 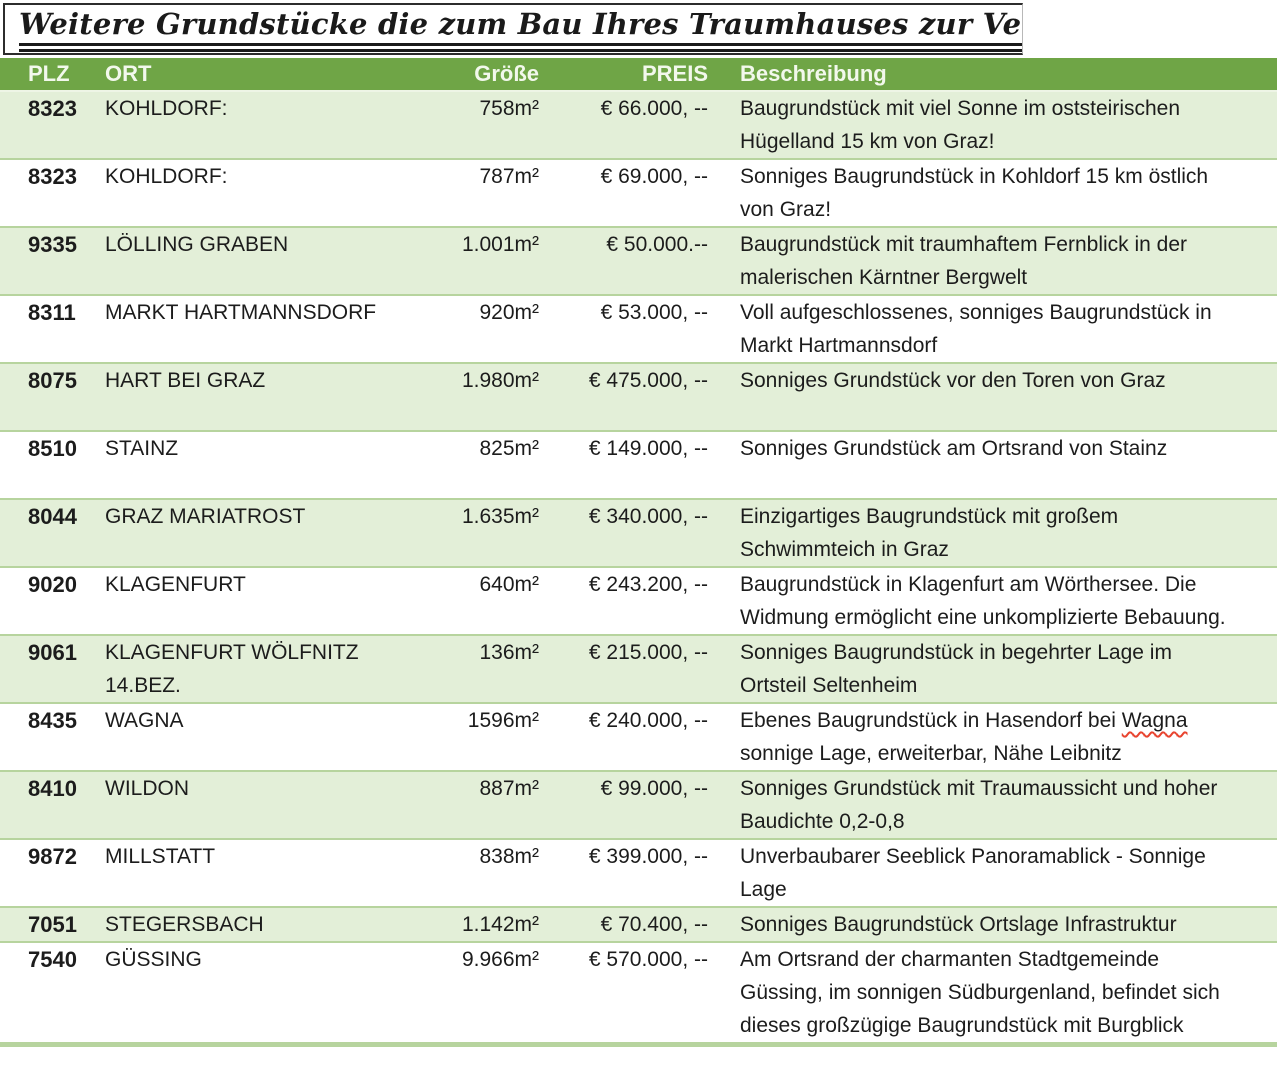 What do you see at coordinates (485, 600) in the screenshot?
I see `cell-groesse: 640m²` at bounding box center [485, 600].